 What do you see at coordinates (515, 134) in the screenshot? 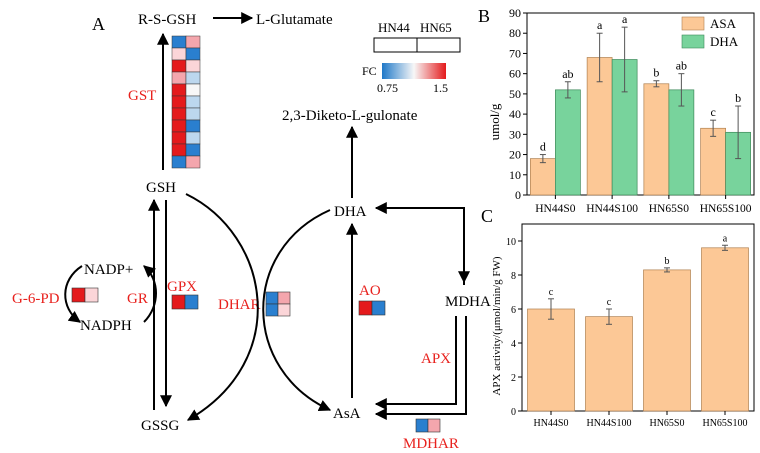
I see `y-tick-label: 30` at bounding box center [515, 134].